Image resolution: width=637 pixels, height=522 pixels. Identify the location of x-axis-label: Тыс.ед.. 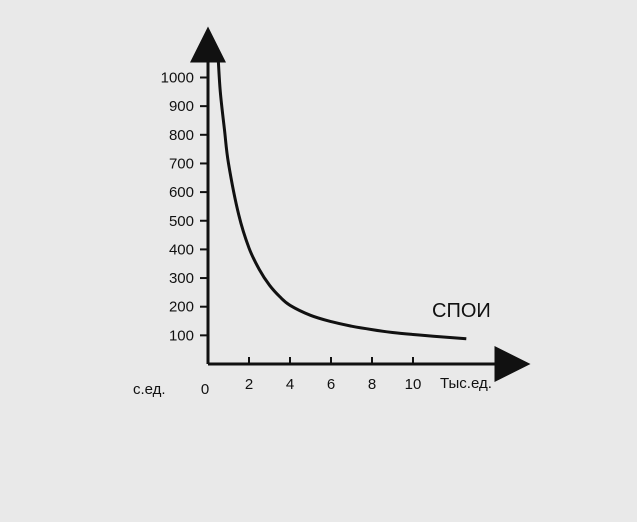
(466, 383).